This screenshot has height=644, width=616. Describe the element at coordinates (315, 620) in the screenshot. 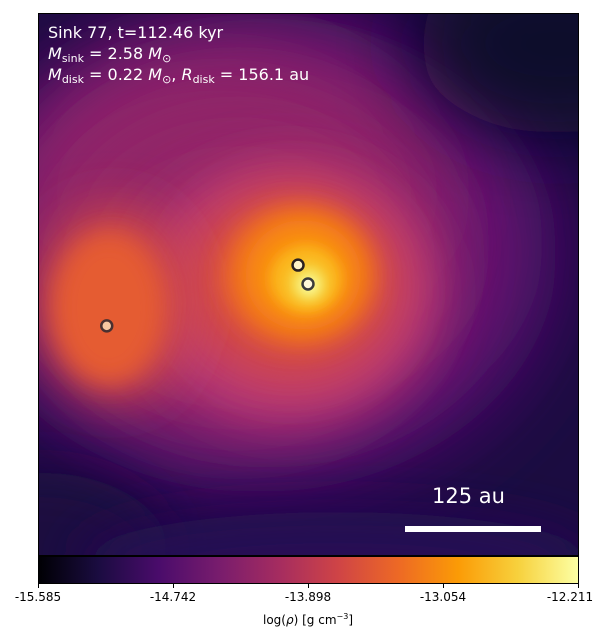

I see `colorbar-label-units: ) [g cm` at that location.